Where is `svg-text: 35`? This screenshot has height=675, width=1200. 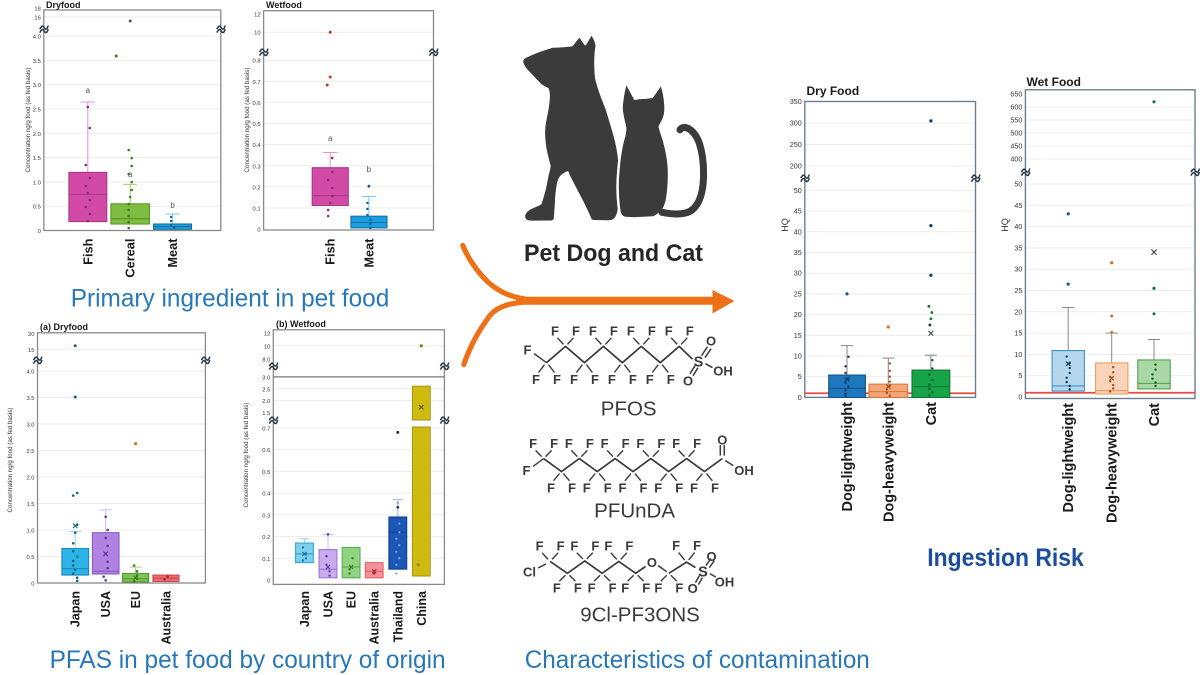 svg-text: 35 is located at coordinates (798, 252).